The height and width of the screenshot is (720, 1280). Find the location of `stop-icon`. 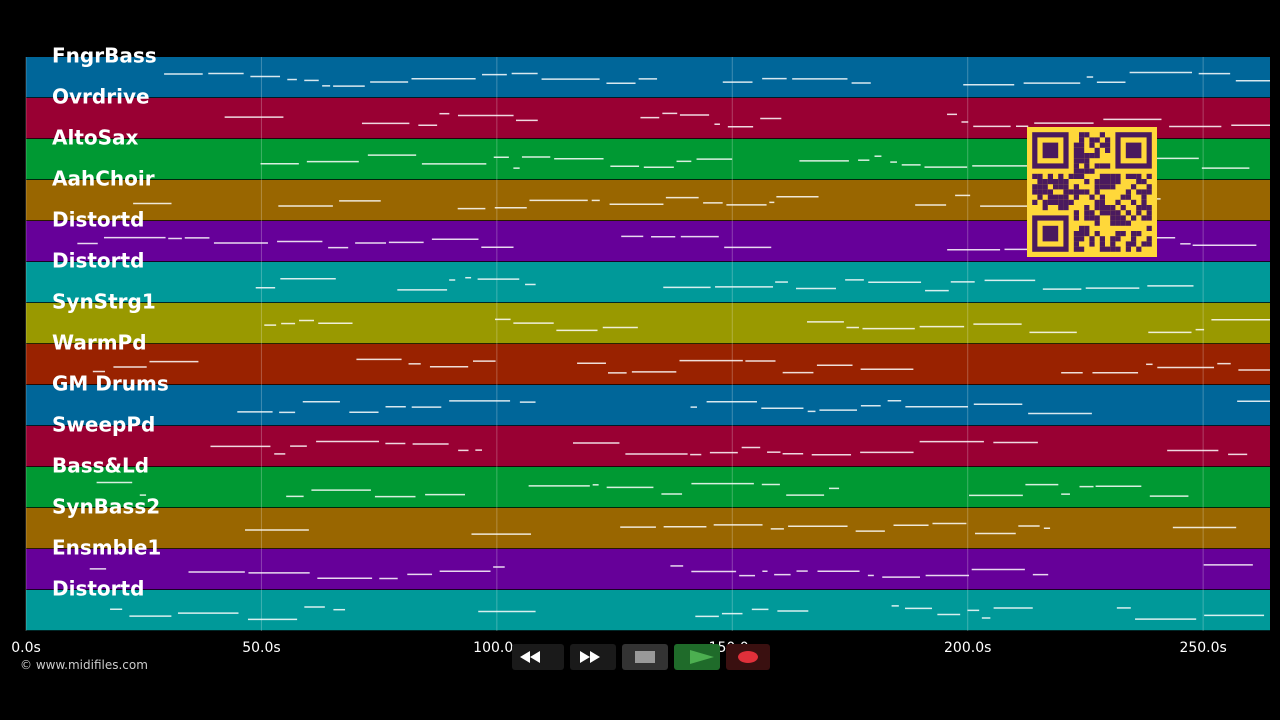

stop-icon is located at coordinates (645, 657).